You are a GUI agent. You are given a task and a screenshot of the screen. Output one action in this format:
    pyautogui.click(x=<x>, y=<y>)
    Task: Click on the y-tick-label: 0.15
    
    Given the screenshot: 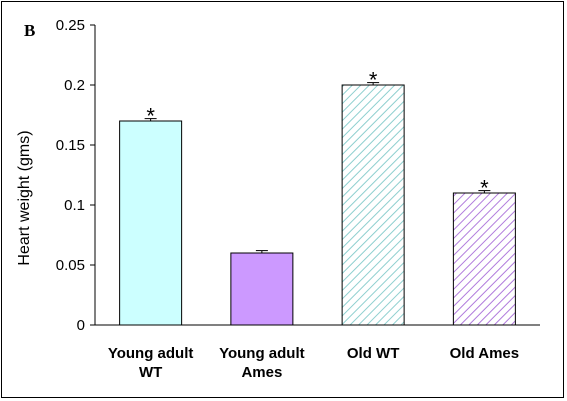 What is the action you would take?
    pyautogui.click(x=70, y=145)
    